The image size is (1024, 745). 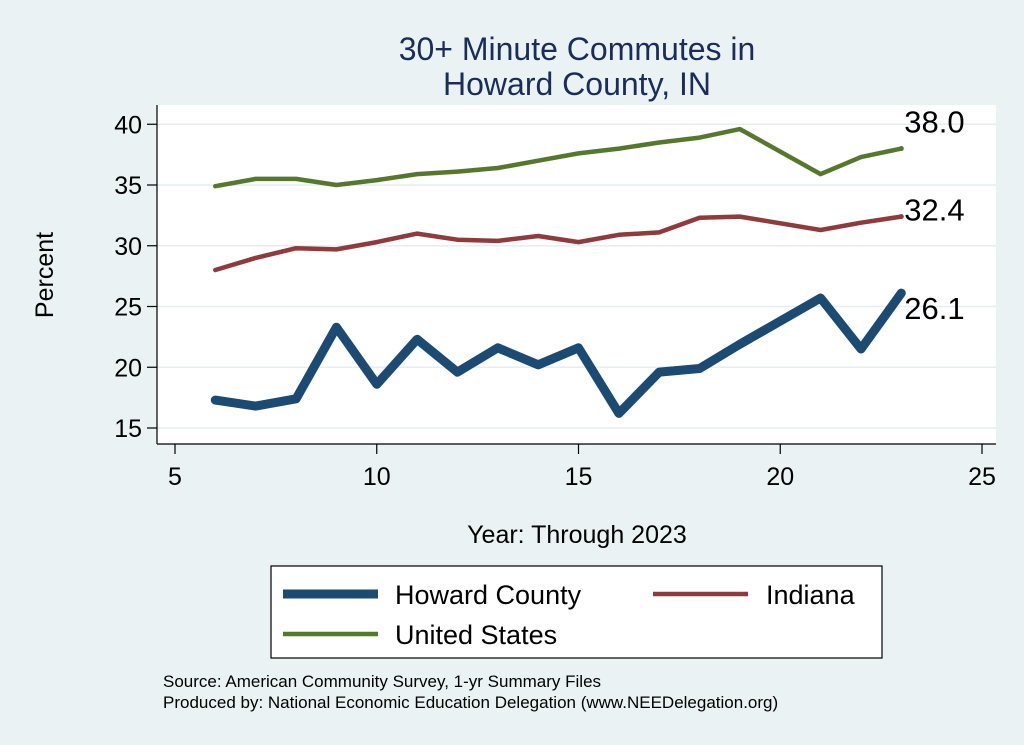 What do you see at coordinates (901, 217) in the screenshot?
I see `series-endpoint-indiana` at bounding box center [901, 217].